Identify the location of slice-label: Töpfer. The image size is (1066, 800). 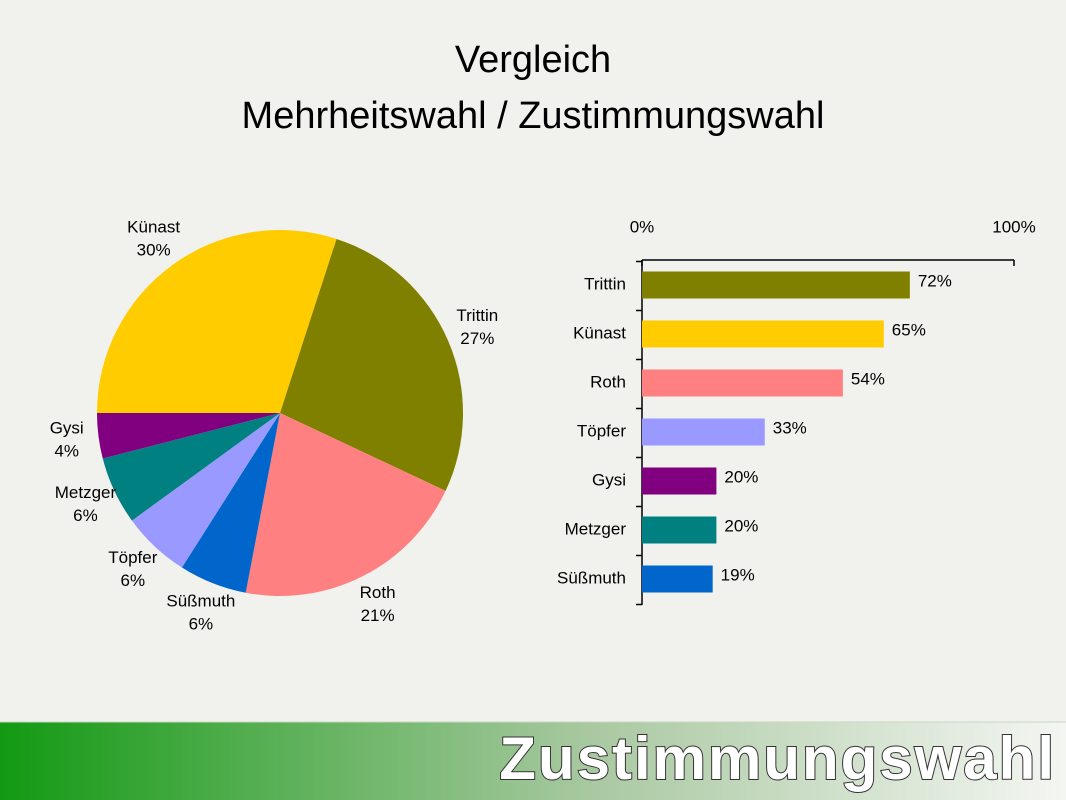
(132, 557).